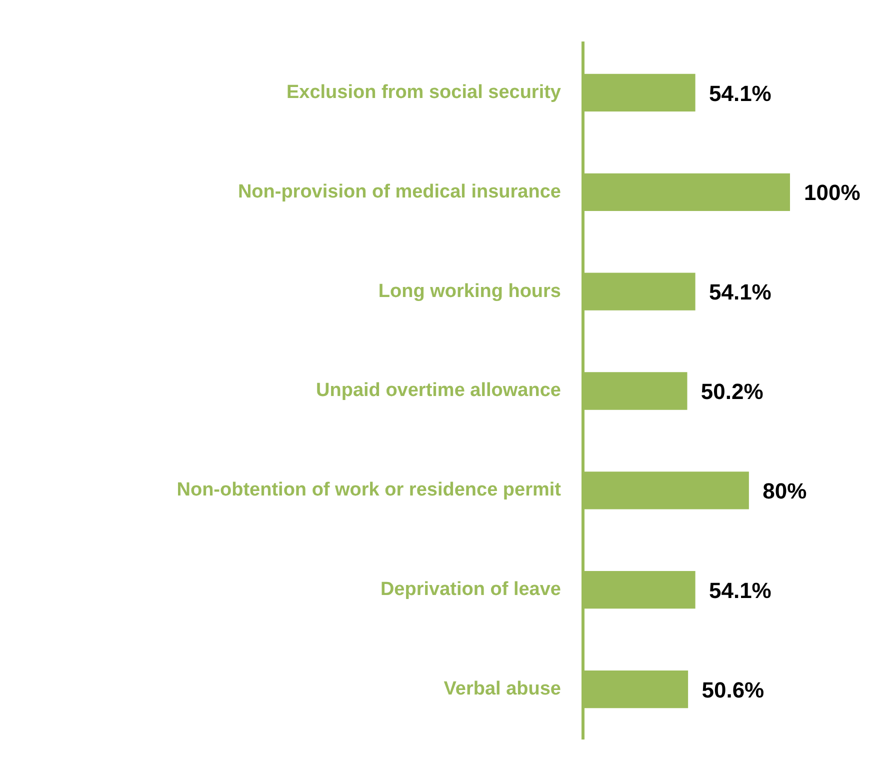  Describe the element at coordinates (784, 491) in the screenshot. I see `data-label: 80%` at that location.